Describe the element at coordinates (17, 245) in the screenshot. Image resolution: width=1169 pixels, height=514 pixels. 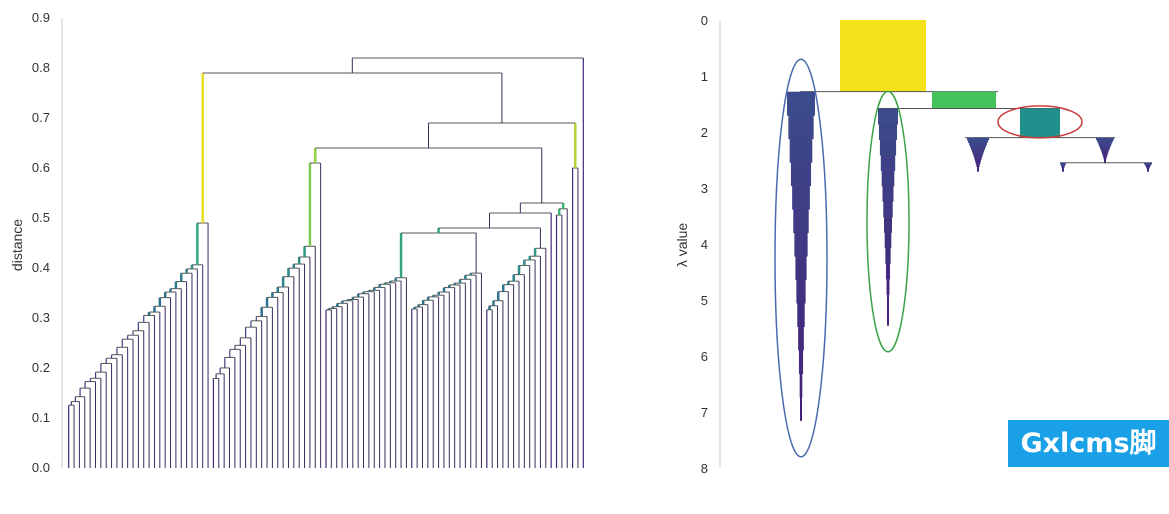
I see `y-axis-title: distance` at that location.